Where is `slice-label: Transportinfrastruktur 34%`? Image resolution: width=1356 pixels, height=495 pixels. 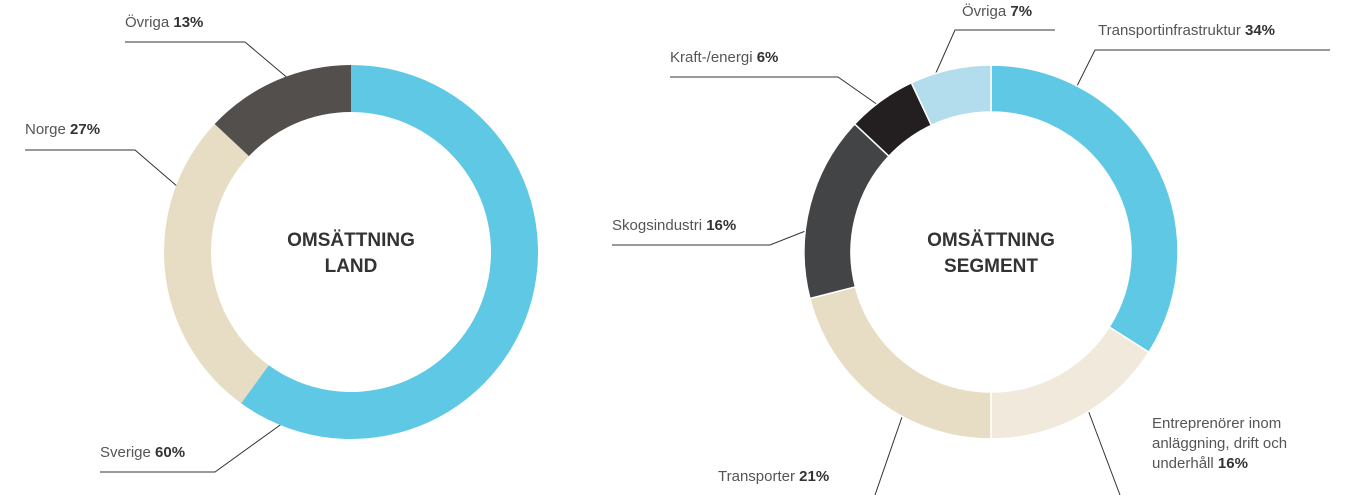
slice-label: Transportinfrastruktur 34% is located at coordinates (1186, 31).